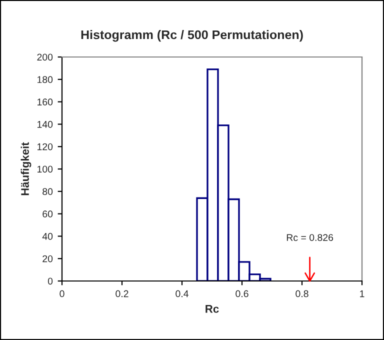 The width and height of the screenshot is (384, 340). I want to click on y-tick-label: 80, so click(47, 192).